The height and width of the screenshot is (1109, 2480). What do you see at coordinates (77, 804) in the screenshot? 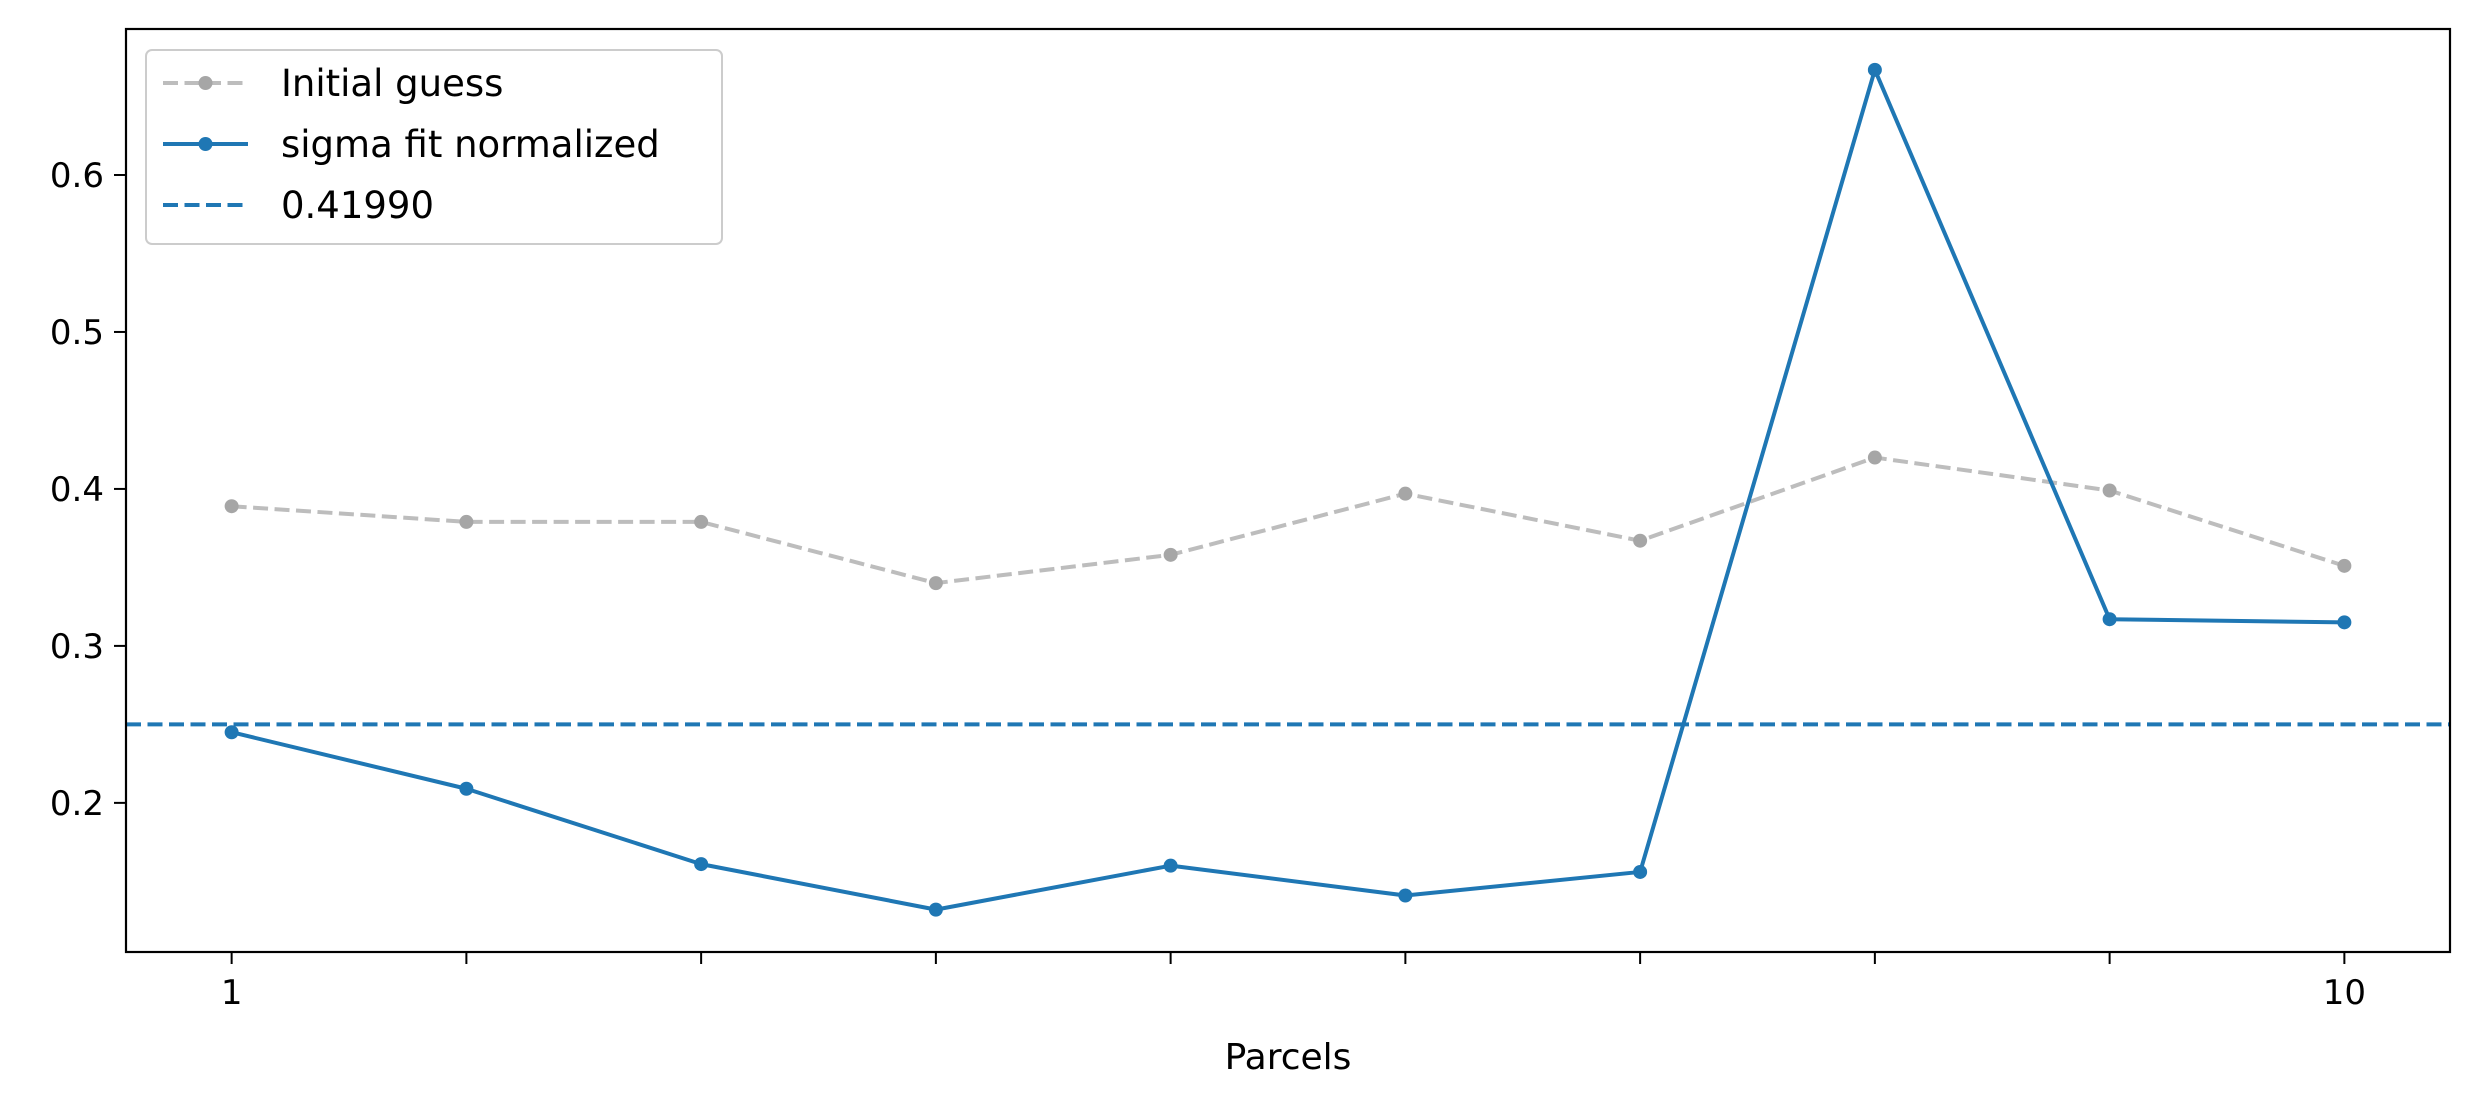
I see `y-tick-label: 0.2` at bounding box center [77, 804].